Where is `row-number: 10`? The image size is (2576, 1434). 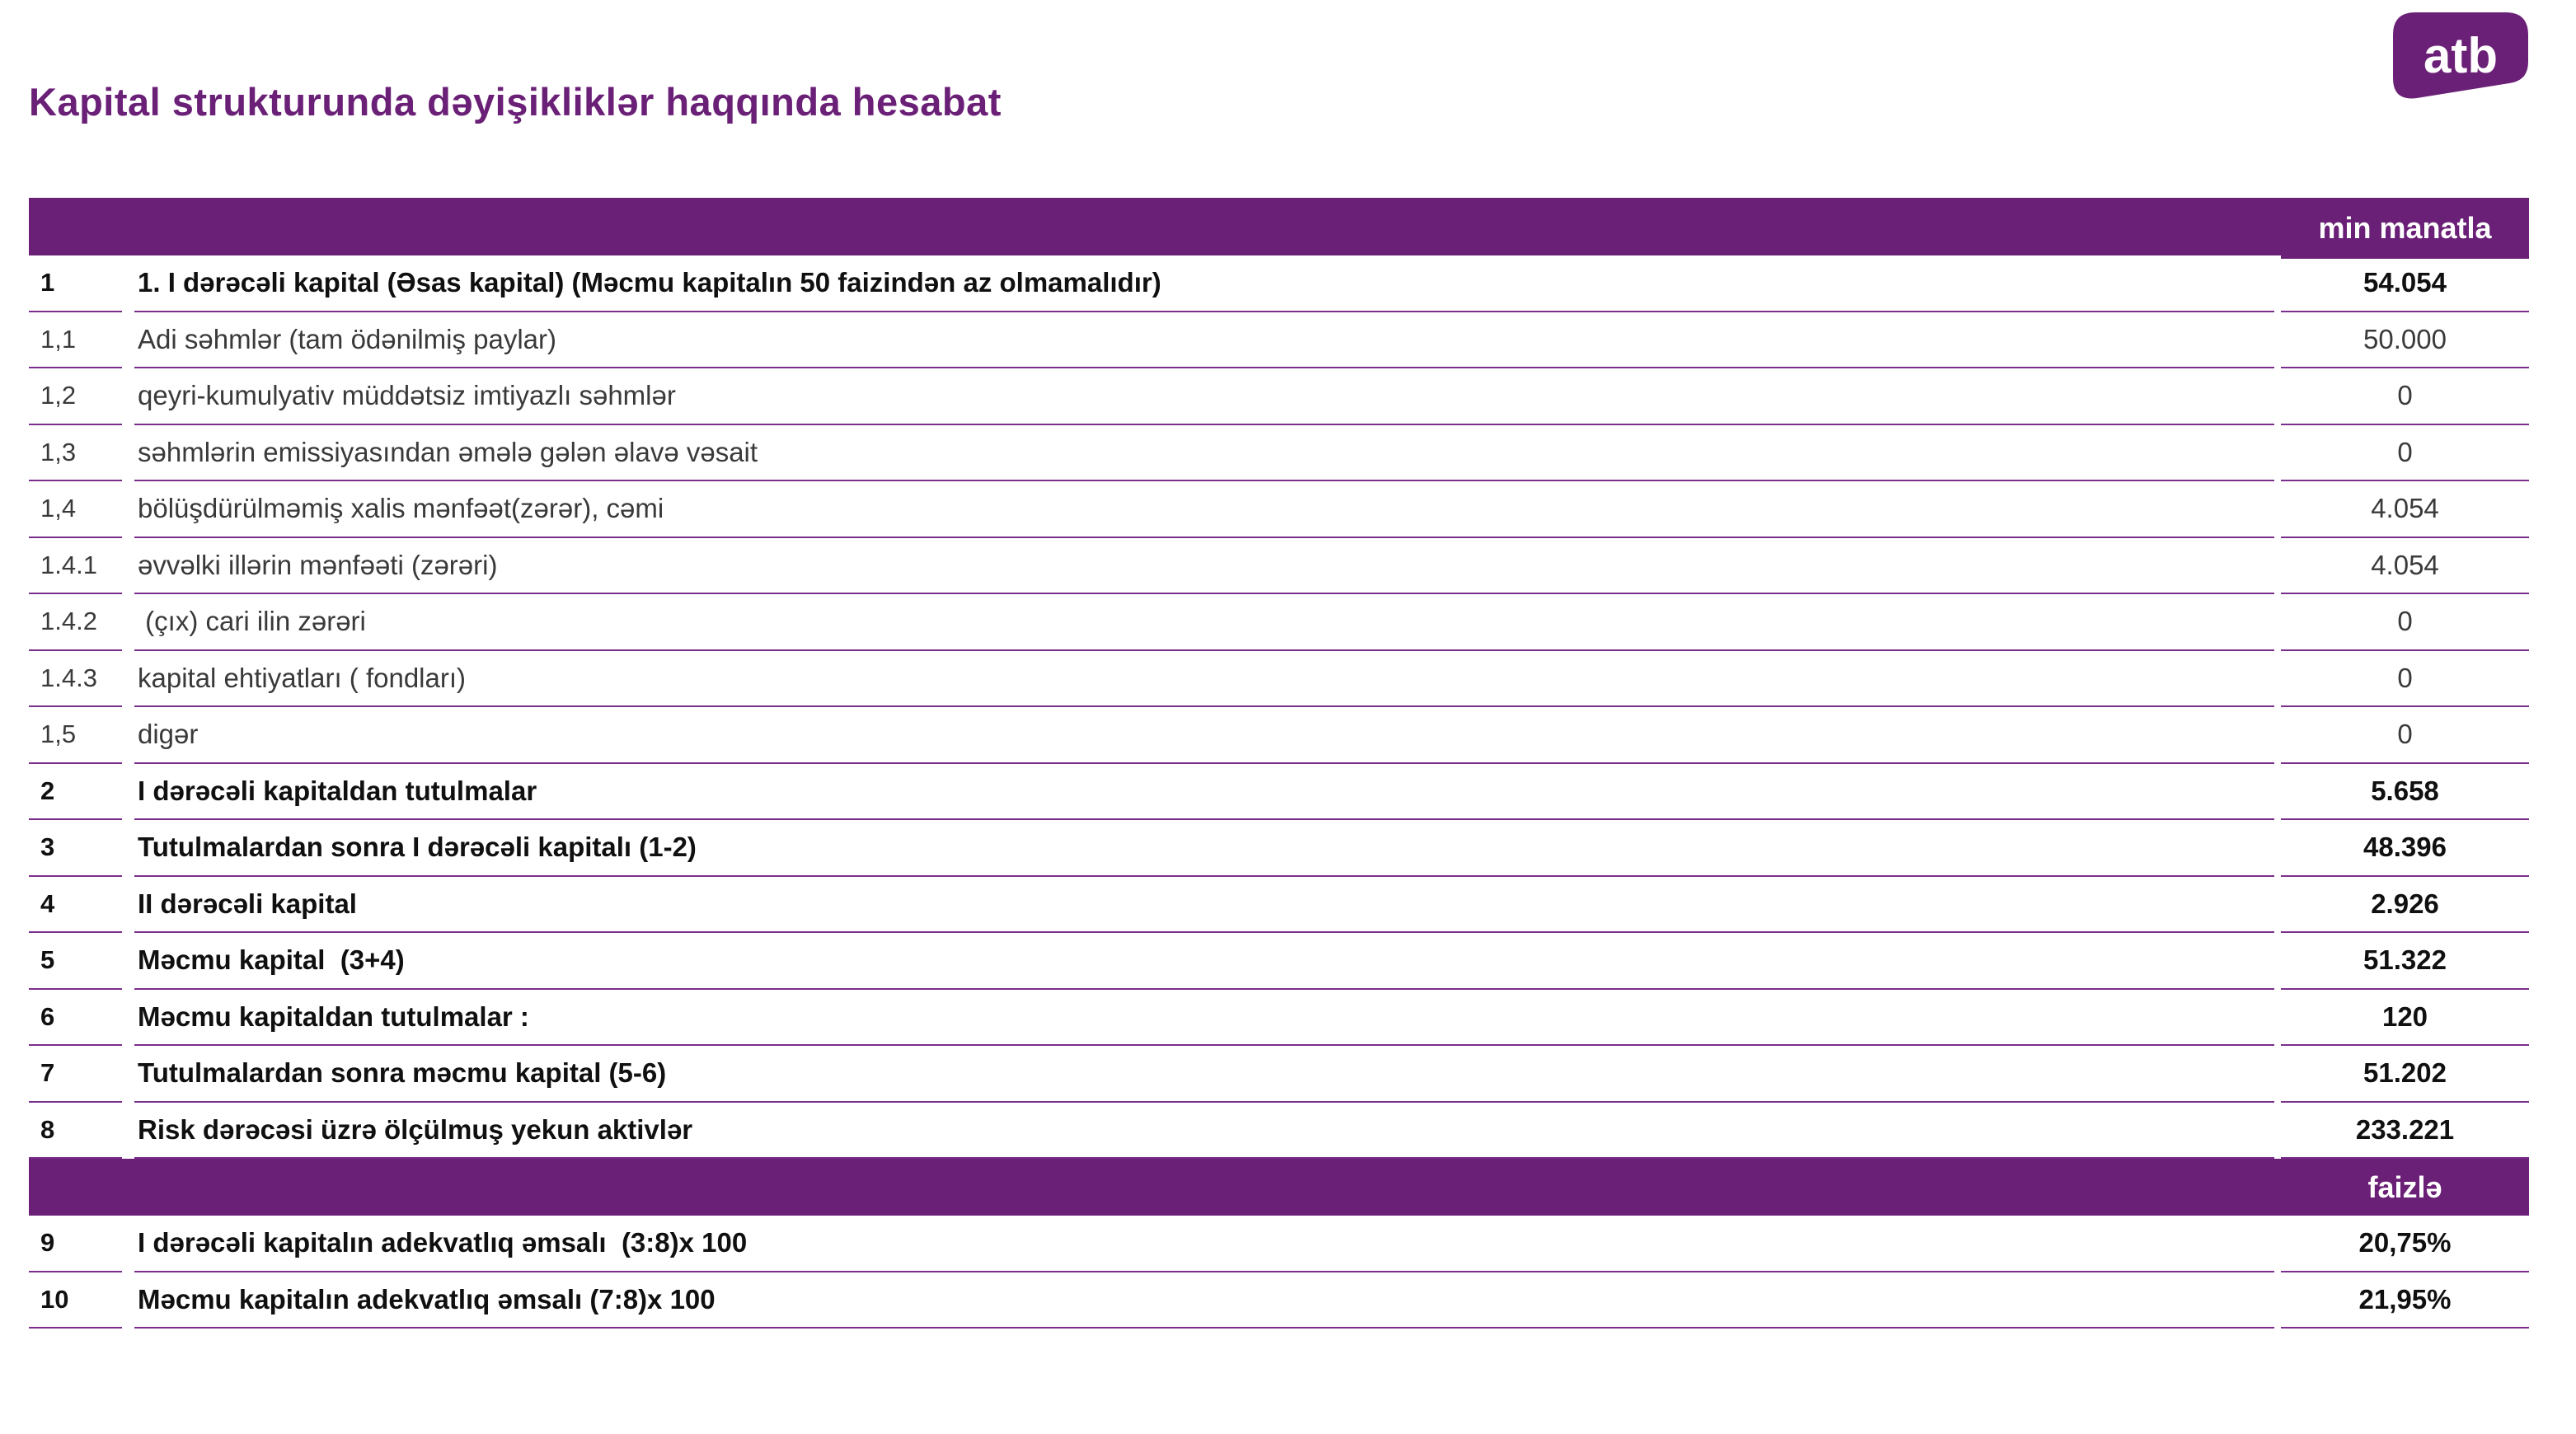
row-number: 10 is located at coordinates (76, 1300).